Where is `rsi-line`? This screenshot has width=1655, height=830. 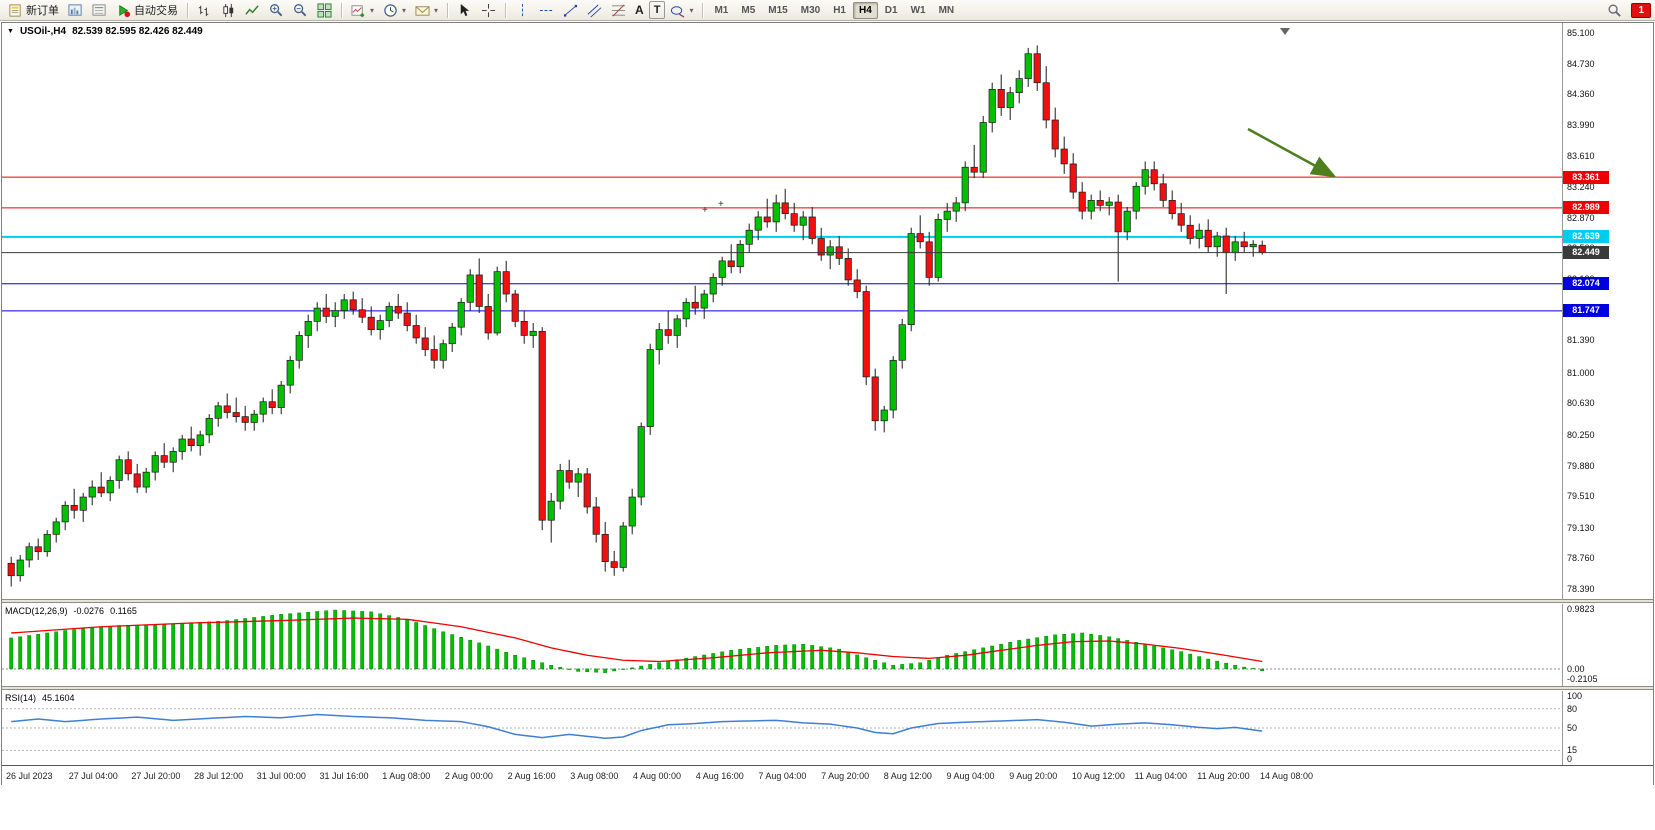
rsi-line is located at coordinates (637, 726).